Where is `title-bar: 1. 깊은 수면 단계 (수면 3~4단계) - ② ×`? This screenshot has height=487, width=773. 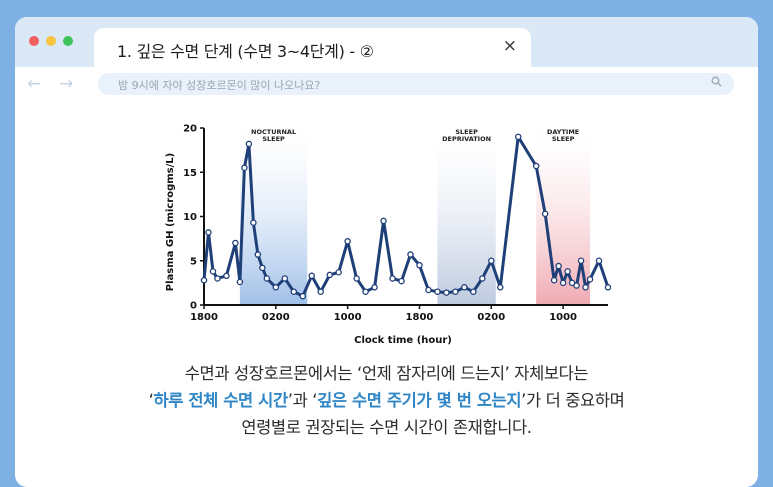 title-bar: 1. 깊은 수면 단계 (수면 3~4단계) - ② × is located at coordinates (386, 42).